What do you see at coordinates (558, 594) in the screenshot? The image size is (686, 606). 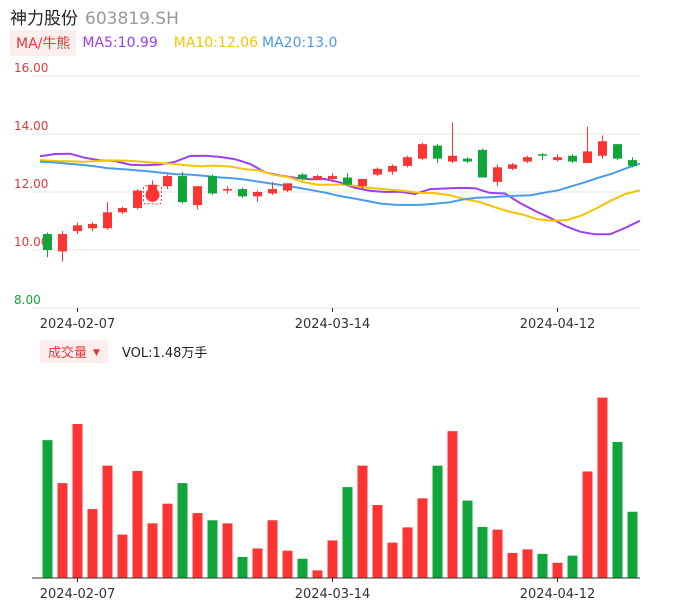 I see `volume-date-tick-label: 2024-04-12` at bounding box center [558, 594].